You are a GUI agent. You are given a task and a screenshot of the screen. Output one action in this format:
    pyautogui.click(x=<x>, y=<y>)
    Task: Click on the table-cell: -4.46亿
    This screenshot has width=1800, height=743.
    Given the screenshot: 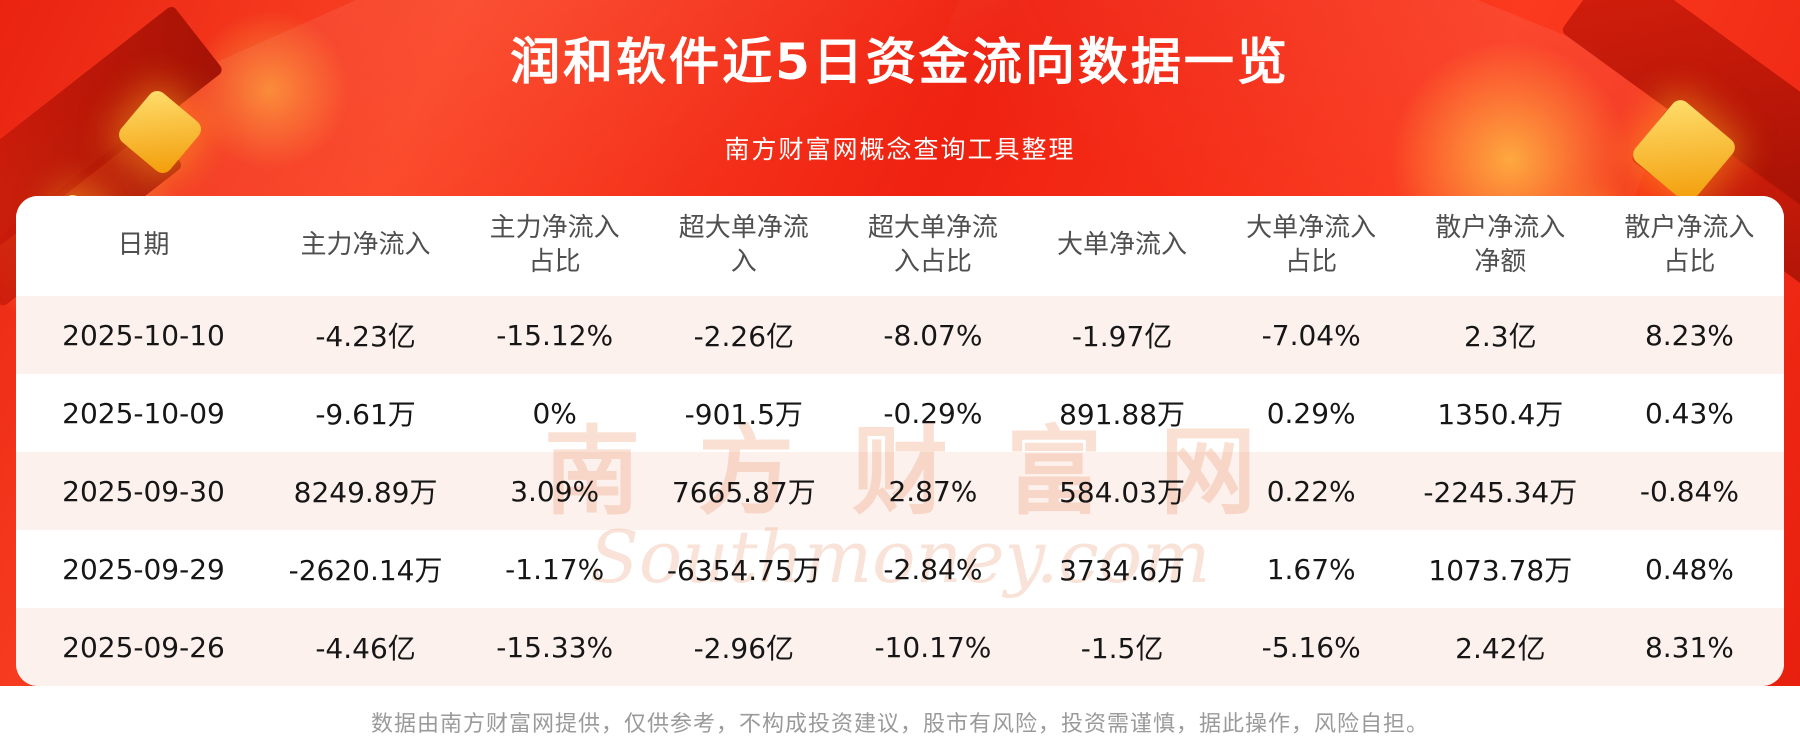 What is the action you would take?
    pyautogui.click(x=365, y=648)
    